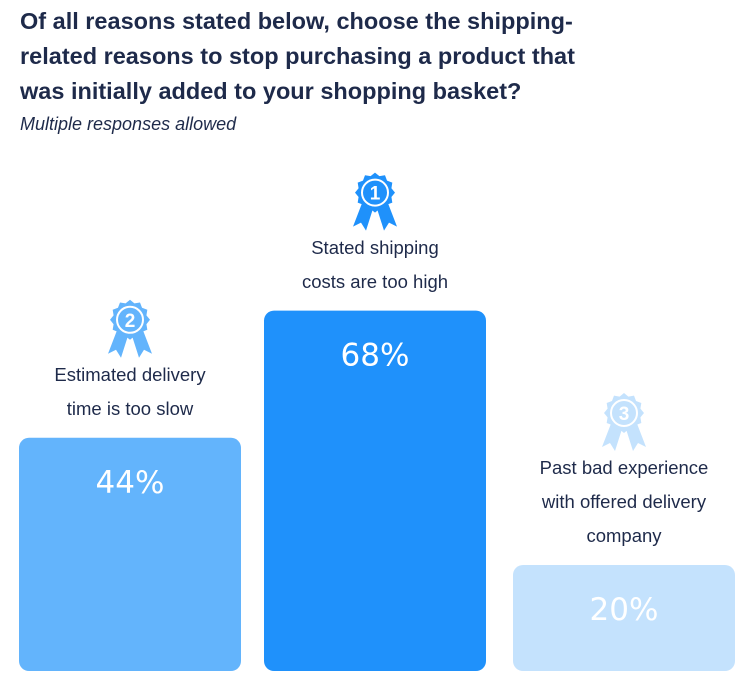  I want to click on bar-value-label: 68%, so click(375, 356).